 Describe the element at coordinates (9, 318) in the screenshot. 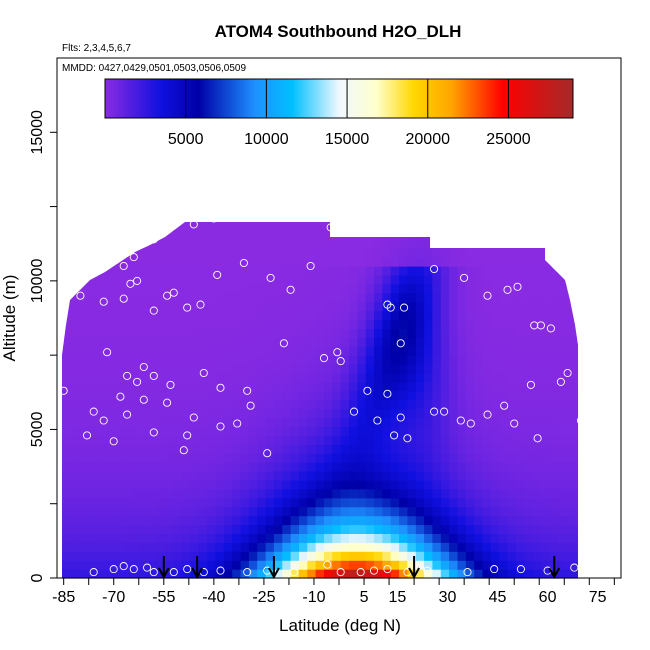

I see `y-axis-label: Altitude (m)` at that location.